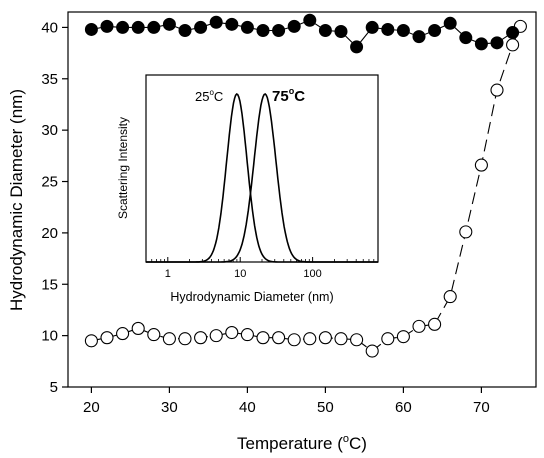 Image resolution: width=544 pixels, height=458 pixels. What do you see at coordinates (49, 27) in the screenshot?
I see `y-tick-label: 40` at bounding box center [49, 27].